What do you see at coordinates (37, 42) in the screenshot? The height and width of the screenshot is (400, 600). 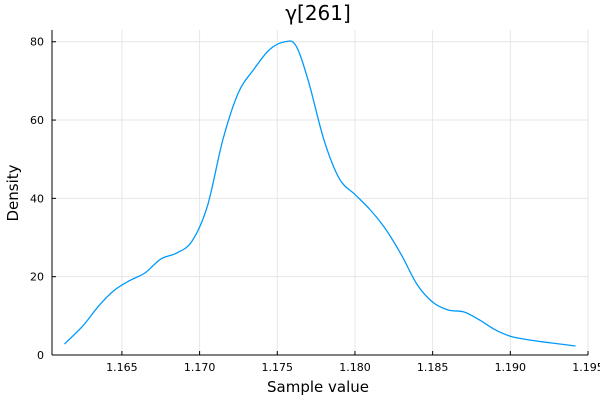 I see `y-tick-label: 80` at bounding box center [37, 42].